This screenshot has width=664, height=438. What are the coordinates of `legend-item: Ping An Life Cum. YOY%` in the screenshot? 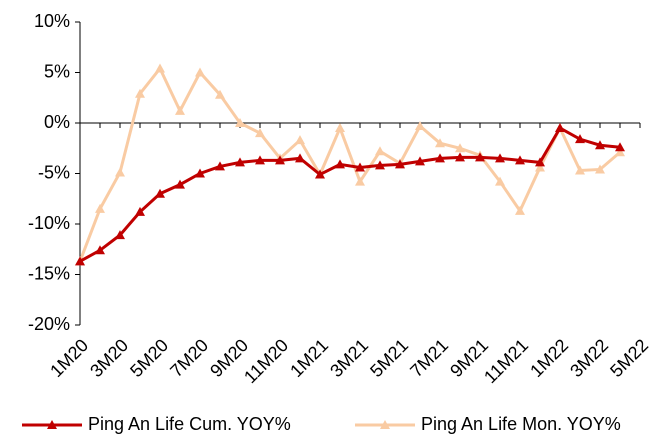 It's located at (156, 424).